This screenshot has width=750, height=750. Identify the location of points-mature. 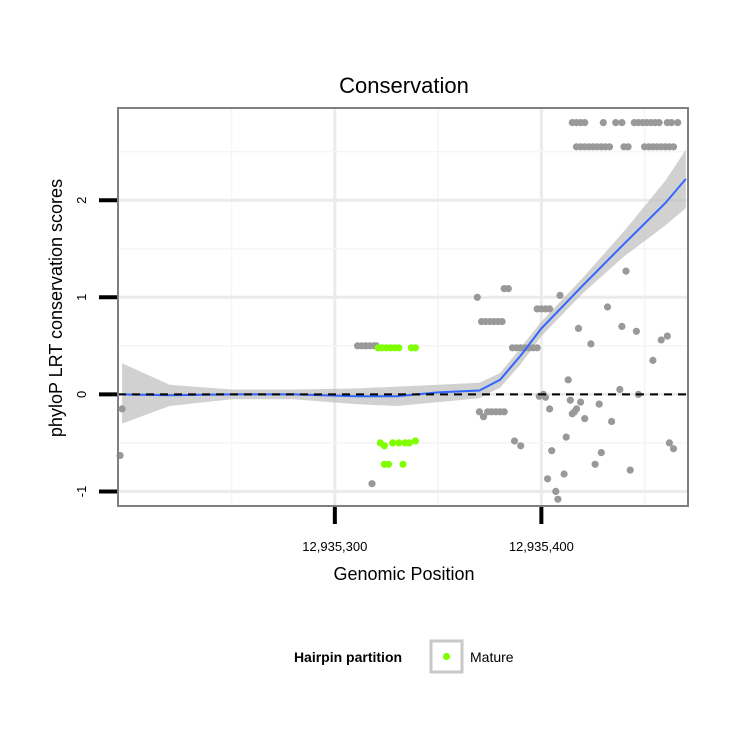
(396, 406).